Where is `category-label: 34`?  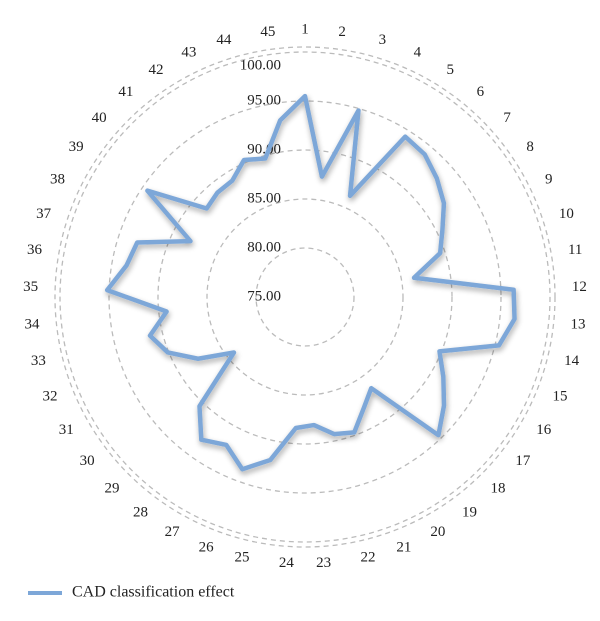
category-label: 34 is located at coordinates (32, 324).